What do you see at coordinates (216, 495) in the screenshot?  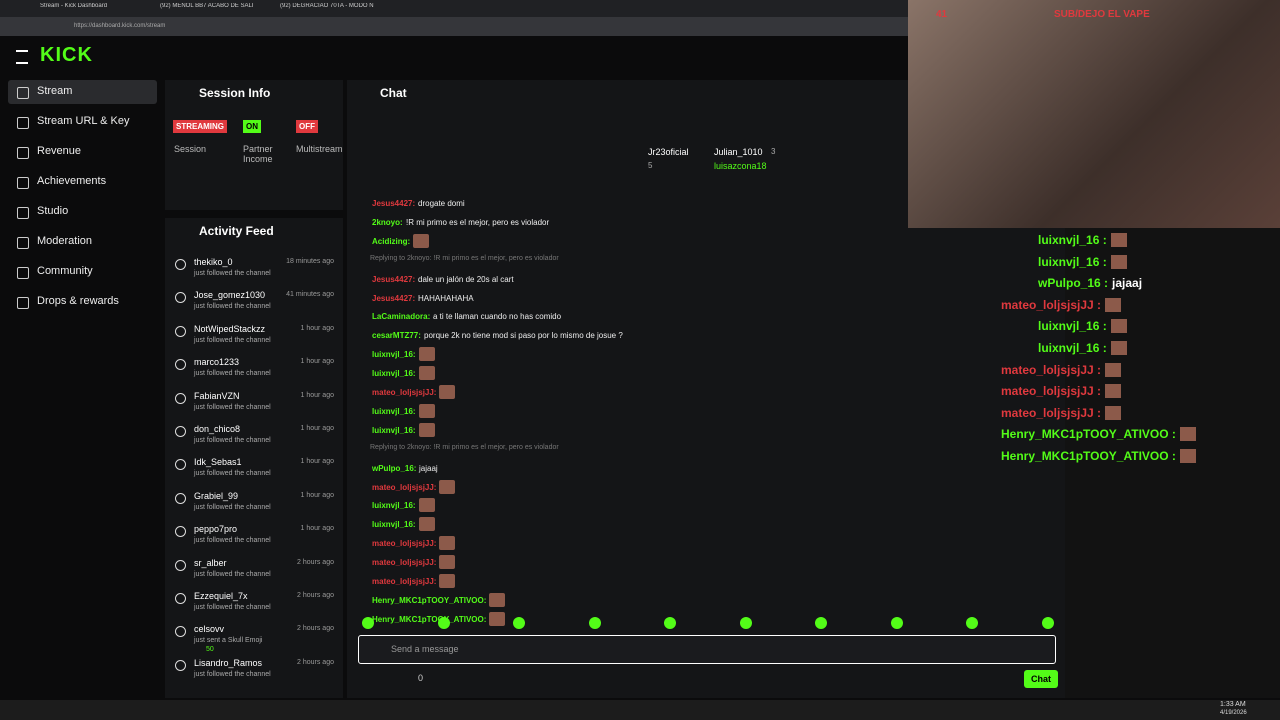 I see `follower-name: Grabiel_99` at bounding box center [216, 495].